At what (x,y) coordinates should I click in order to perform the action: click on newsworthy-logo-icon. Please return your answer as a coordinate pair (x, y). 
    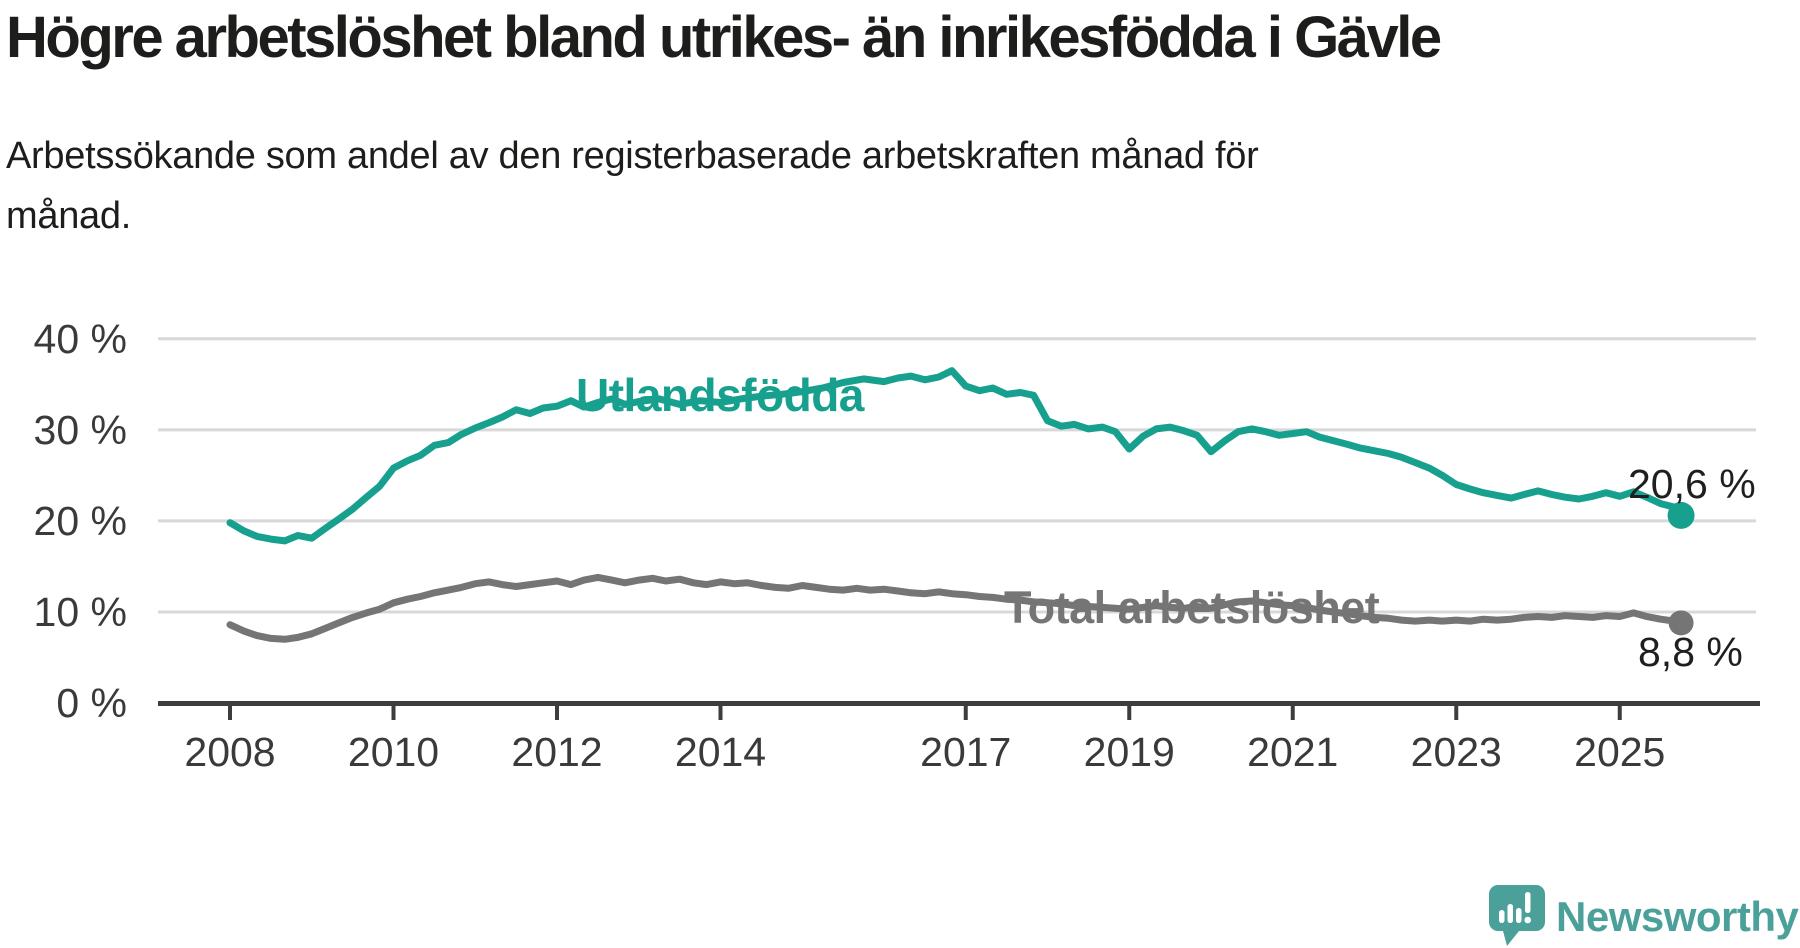
    Looking at the image, I should click on (1517, 915).